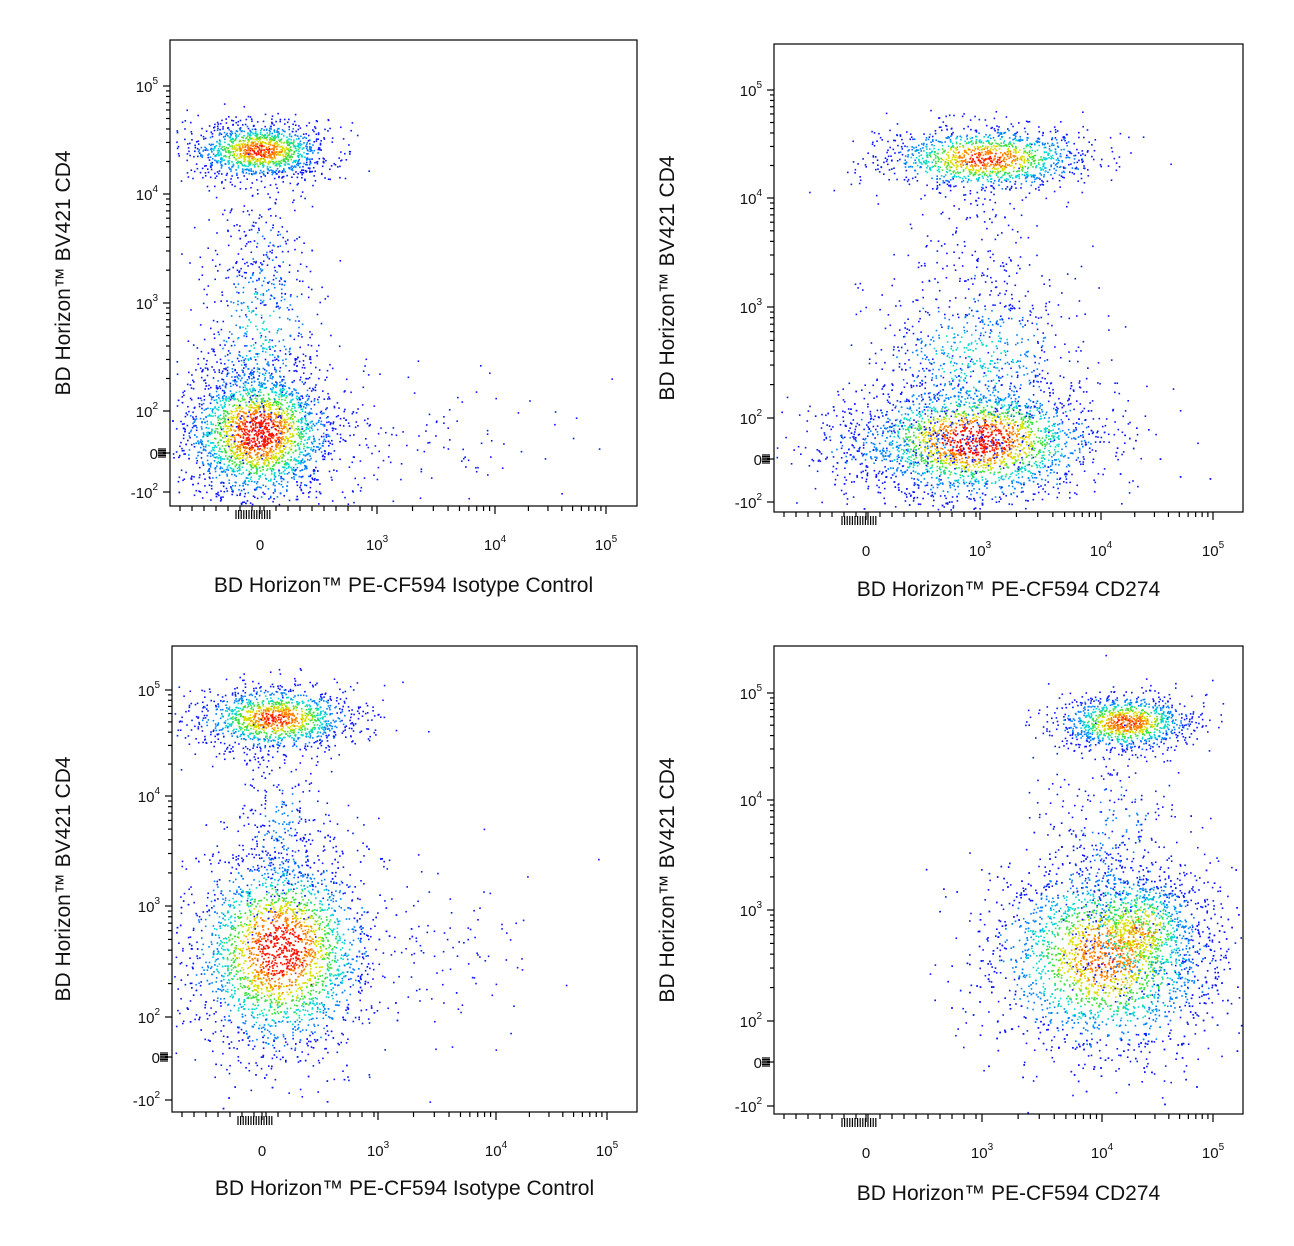 The image size is (1294, 1246). Describe the element at coordinates (63, 272) in the screenshot. I see `y-axis-title: BD Horizon™ BV421 CD4` at that location.